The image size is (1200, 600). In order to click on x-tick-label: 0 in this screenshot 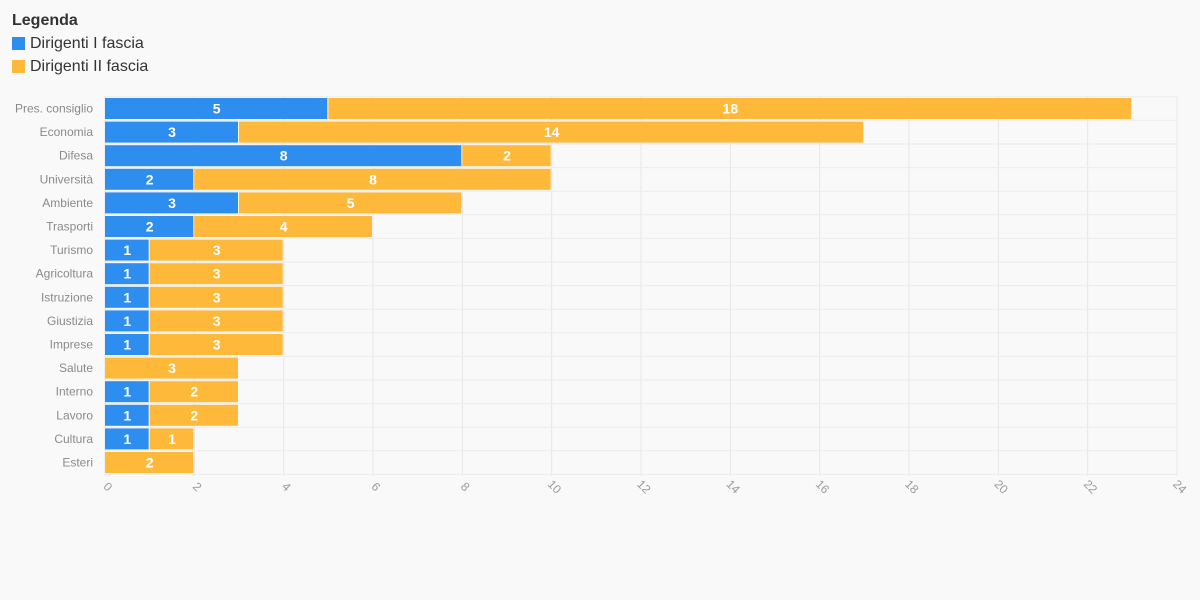, I will do `click(108, 486)`.